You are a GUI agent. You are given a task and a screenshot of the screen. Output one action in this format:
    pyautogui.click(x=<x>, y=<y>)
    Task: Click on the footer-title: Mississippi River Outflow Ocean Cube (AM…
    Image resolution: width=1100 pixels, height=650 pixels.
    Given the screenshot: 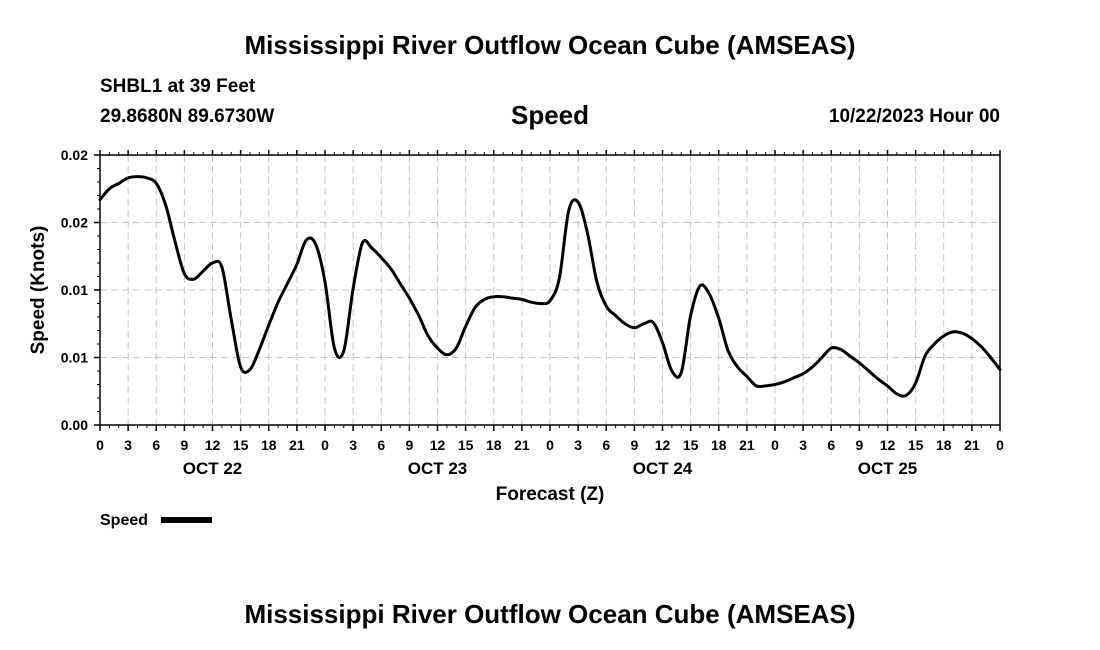 What is the action you would take?
    pyautogui.click(x=550, y=614)
    